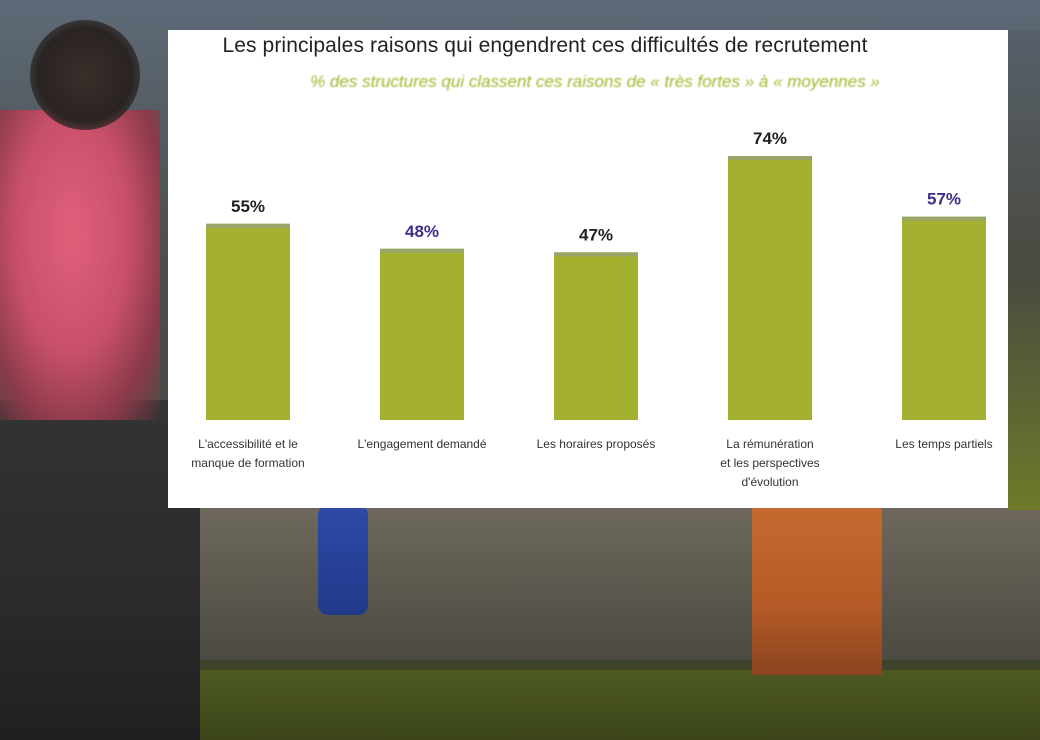 Image resolution: width=1040 pixels, height=740 pixels. What do you see at coordinates (770, 288) in the screenshot?
I see `bar-la-remuneration` at bounding box center [770, 288].